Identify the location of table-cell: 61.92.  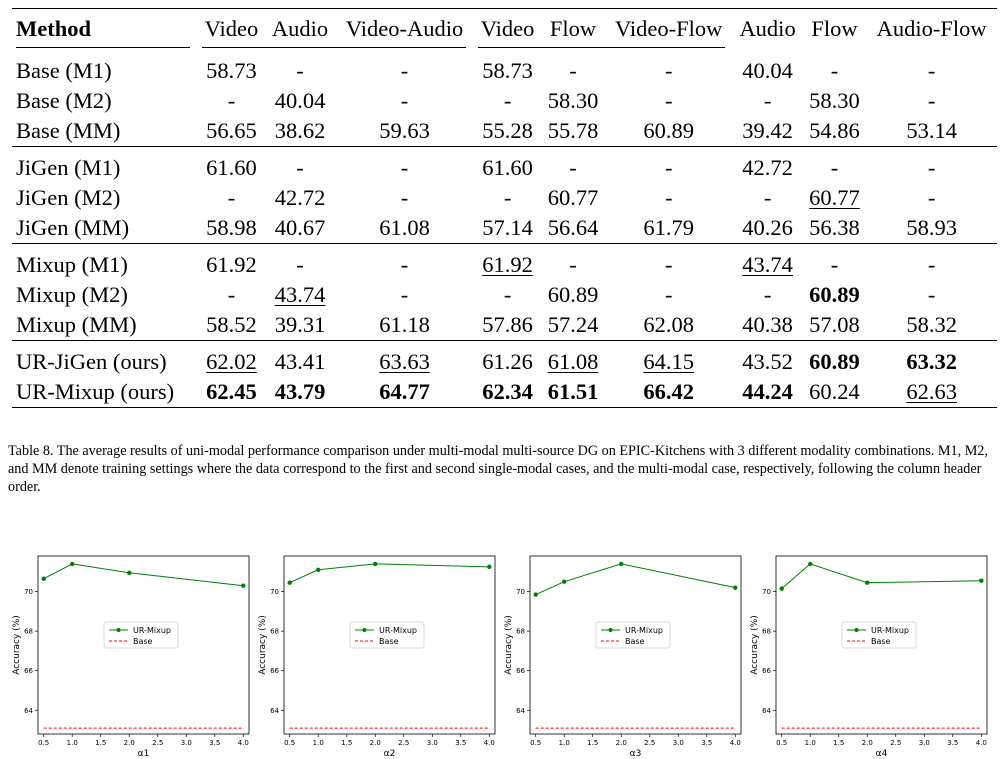
(507, 262).